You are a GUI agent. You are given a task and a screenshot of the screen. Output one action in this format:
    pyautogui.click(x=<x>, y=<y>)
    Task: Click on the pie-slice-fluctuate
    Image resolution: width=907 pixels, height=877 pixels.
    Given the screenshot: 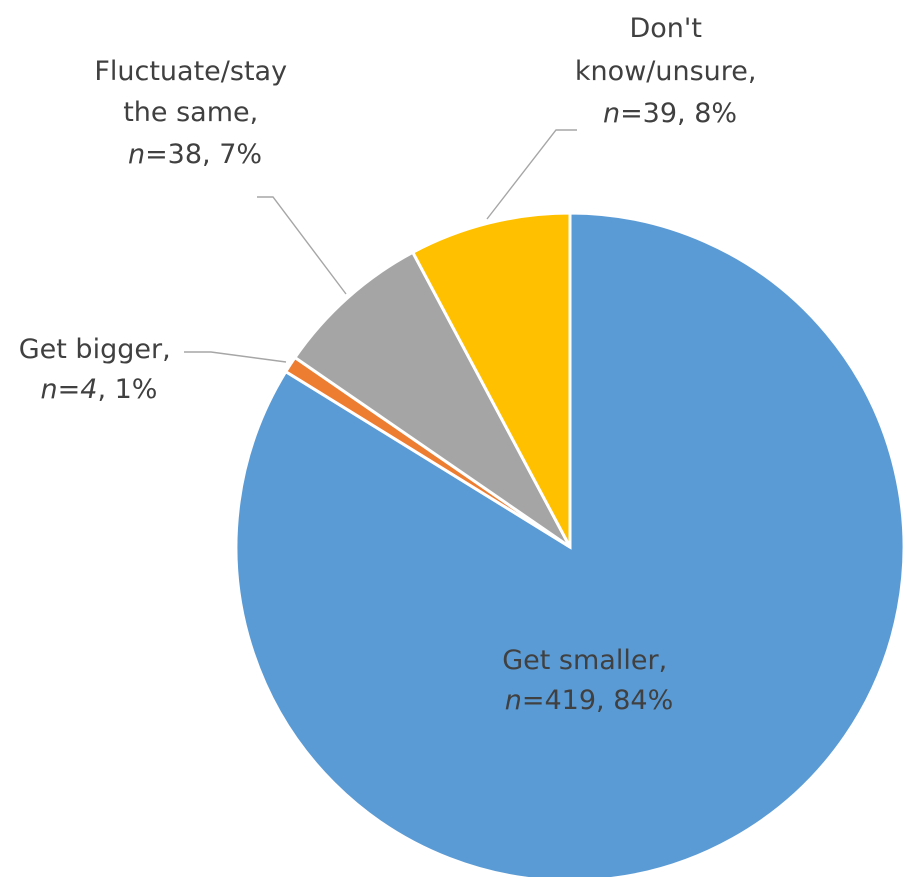 What is the action you would take?
    pyautogui.click(x=432, y=399)
    